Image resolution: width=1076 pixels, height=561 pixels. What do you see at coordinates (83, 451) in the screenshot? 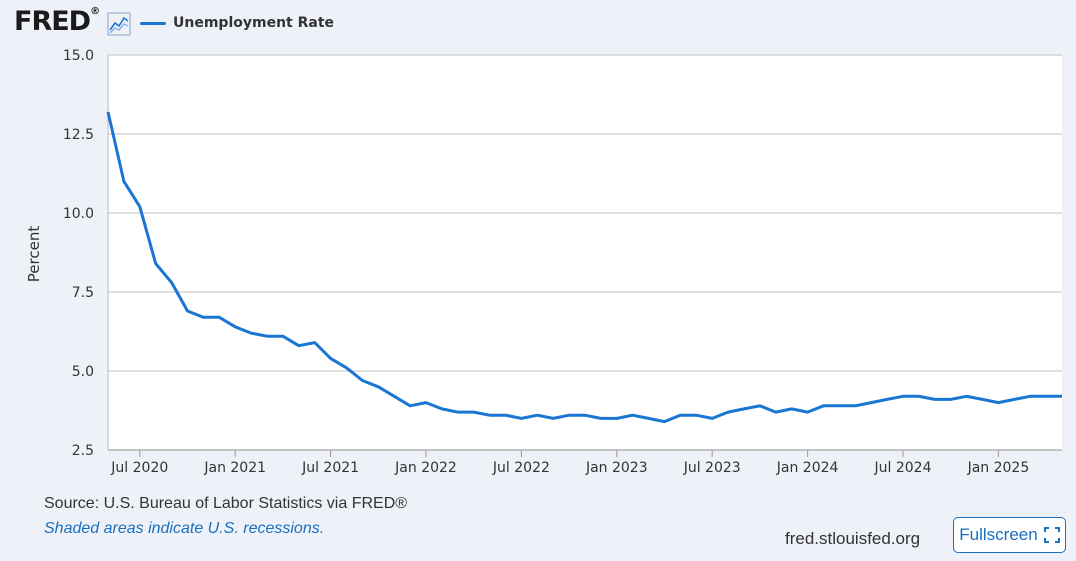
I see `y-tick-label: 2.5` at bounding box center [83, 451].